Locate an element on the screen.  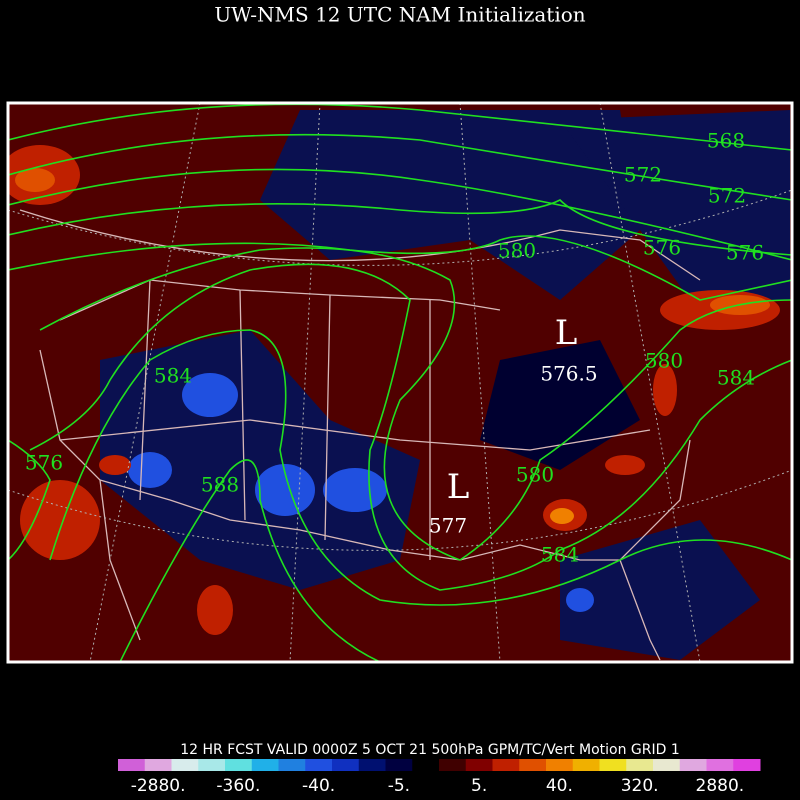
colorbar-label: 40. is located at coordinates (559, 786).